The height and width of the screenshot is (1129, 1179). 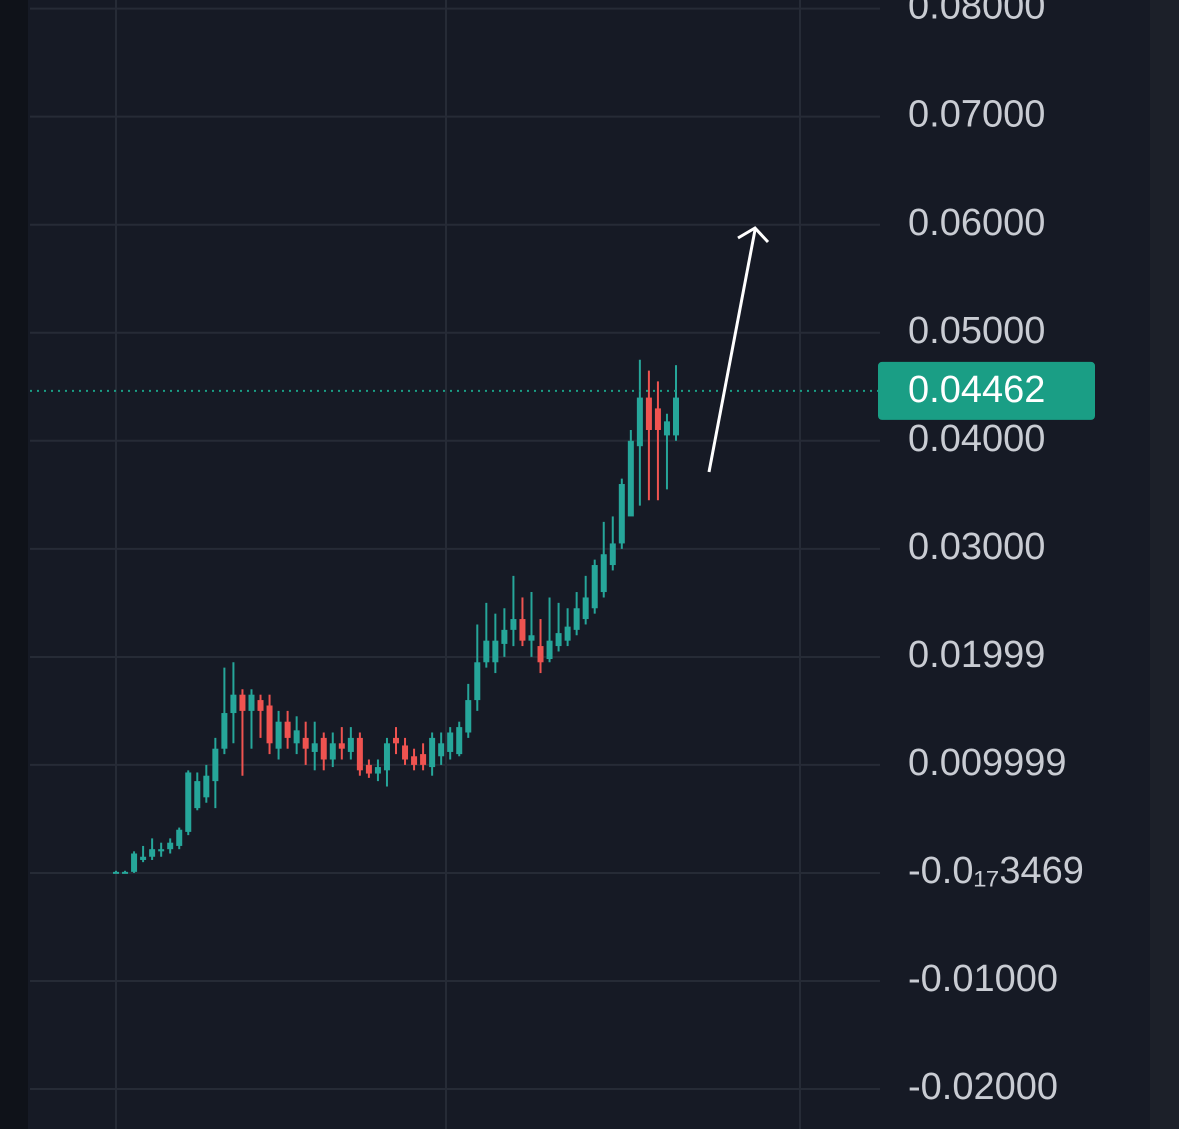 I want to click on y-tick-label: -0.02000, so click(x=983, y=1087).